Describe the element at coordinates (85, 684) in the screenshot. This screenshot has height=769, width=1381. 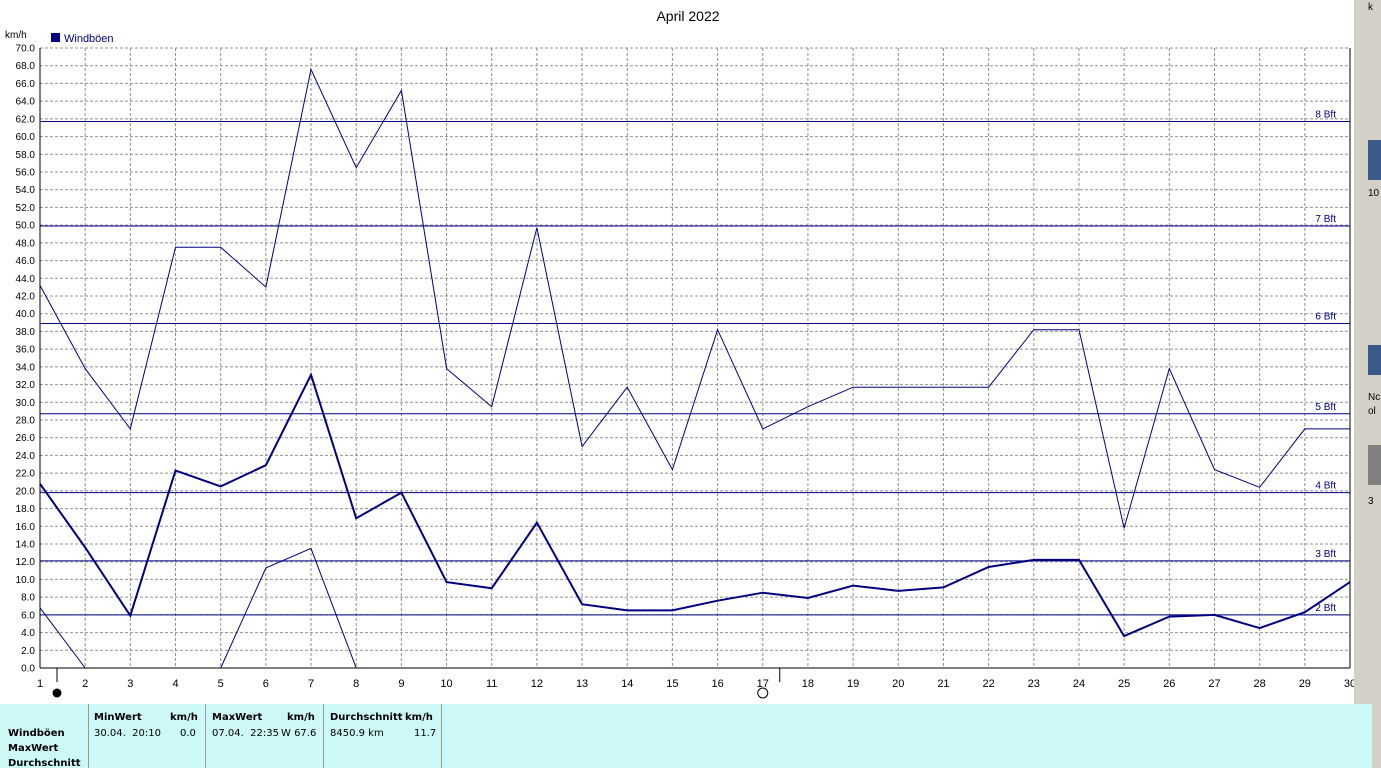
I see `x-tick-label: 2` at that location.